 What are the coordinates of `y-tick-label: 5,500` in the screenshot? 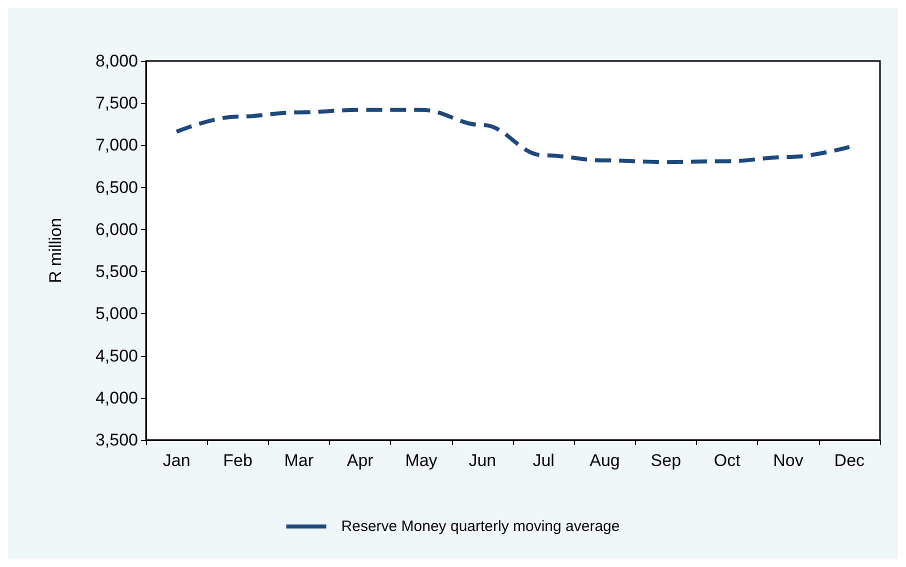 It's located at (116, 272).